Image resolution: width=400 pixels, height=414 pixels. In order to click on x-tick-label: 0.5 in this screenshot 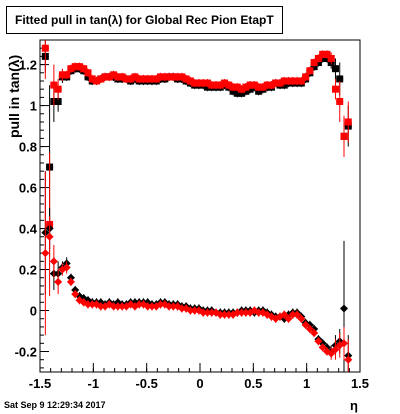, I will do `click(253, 383)`.